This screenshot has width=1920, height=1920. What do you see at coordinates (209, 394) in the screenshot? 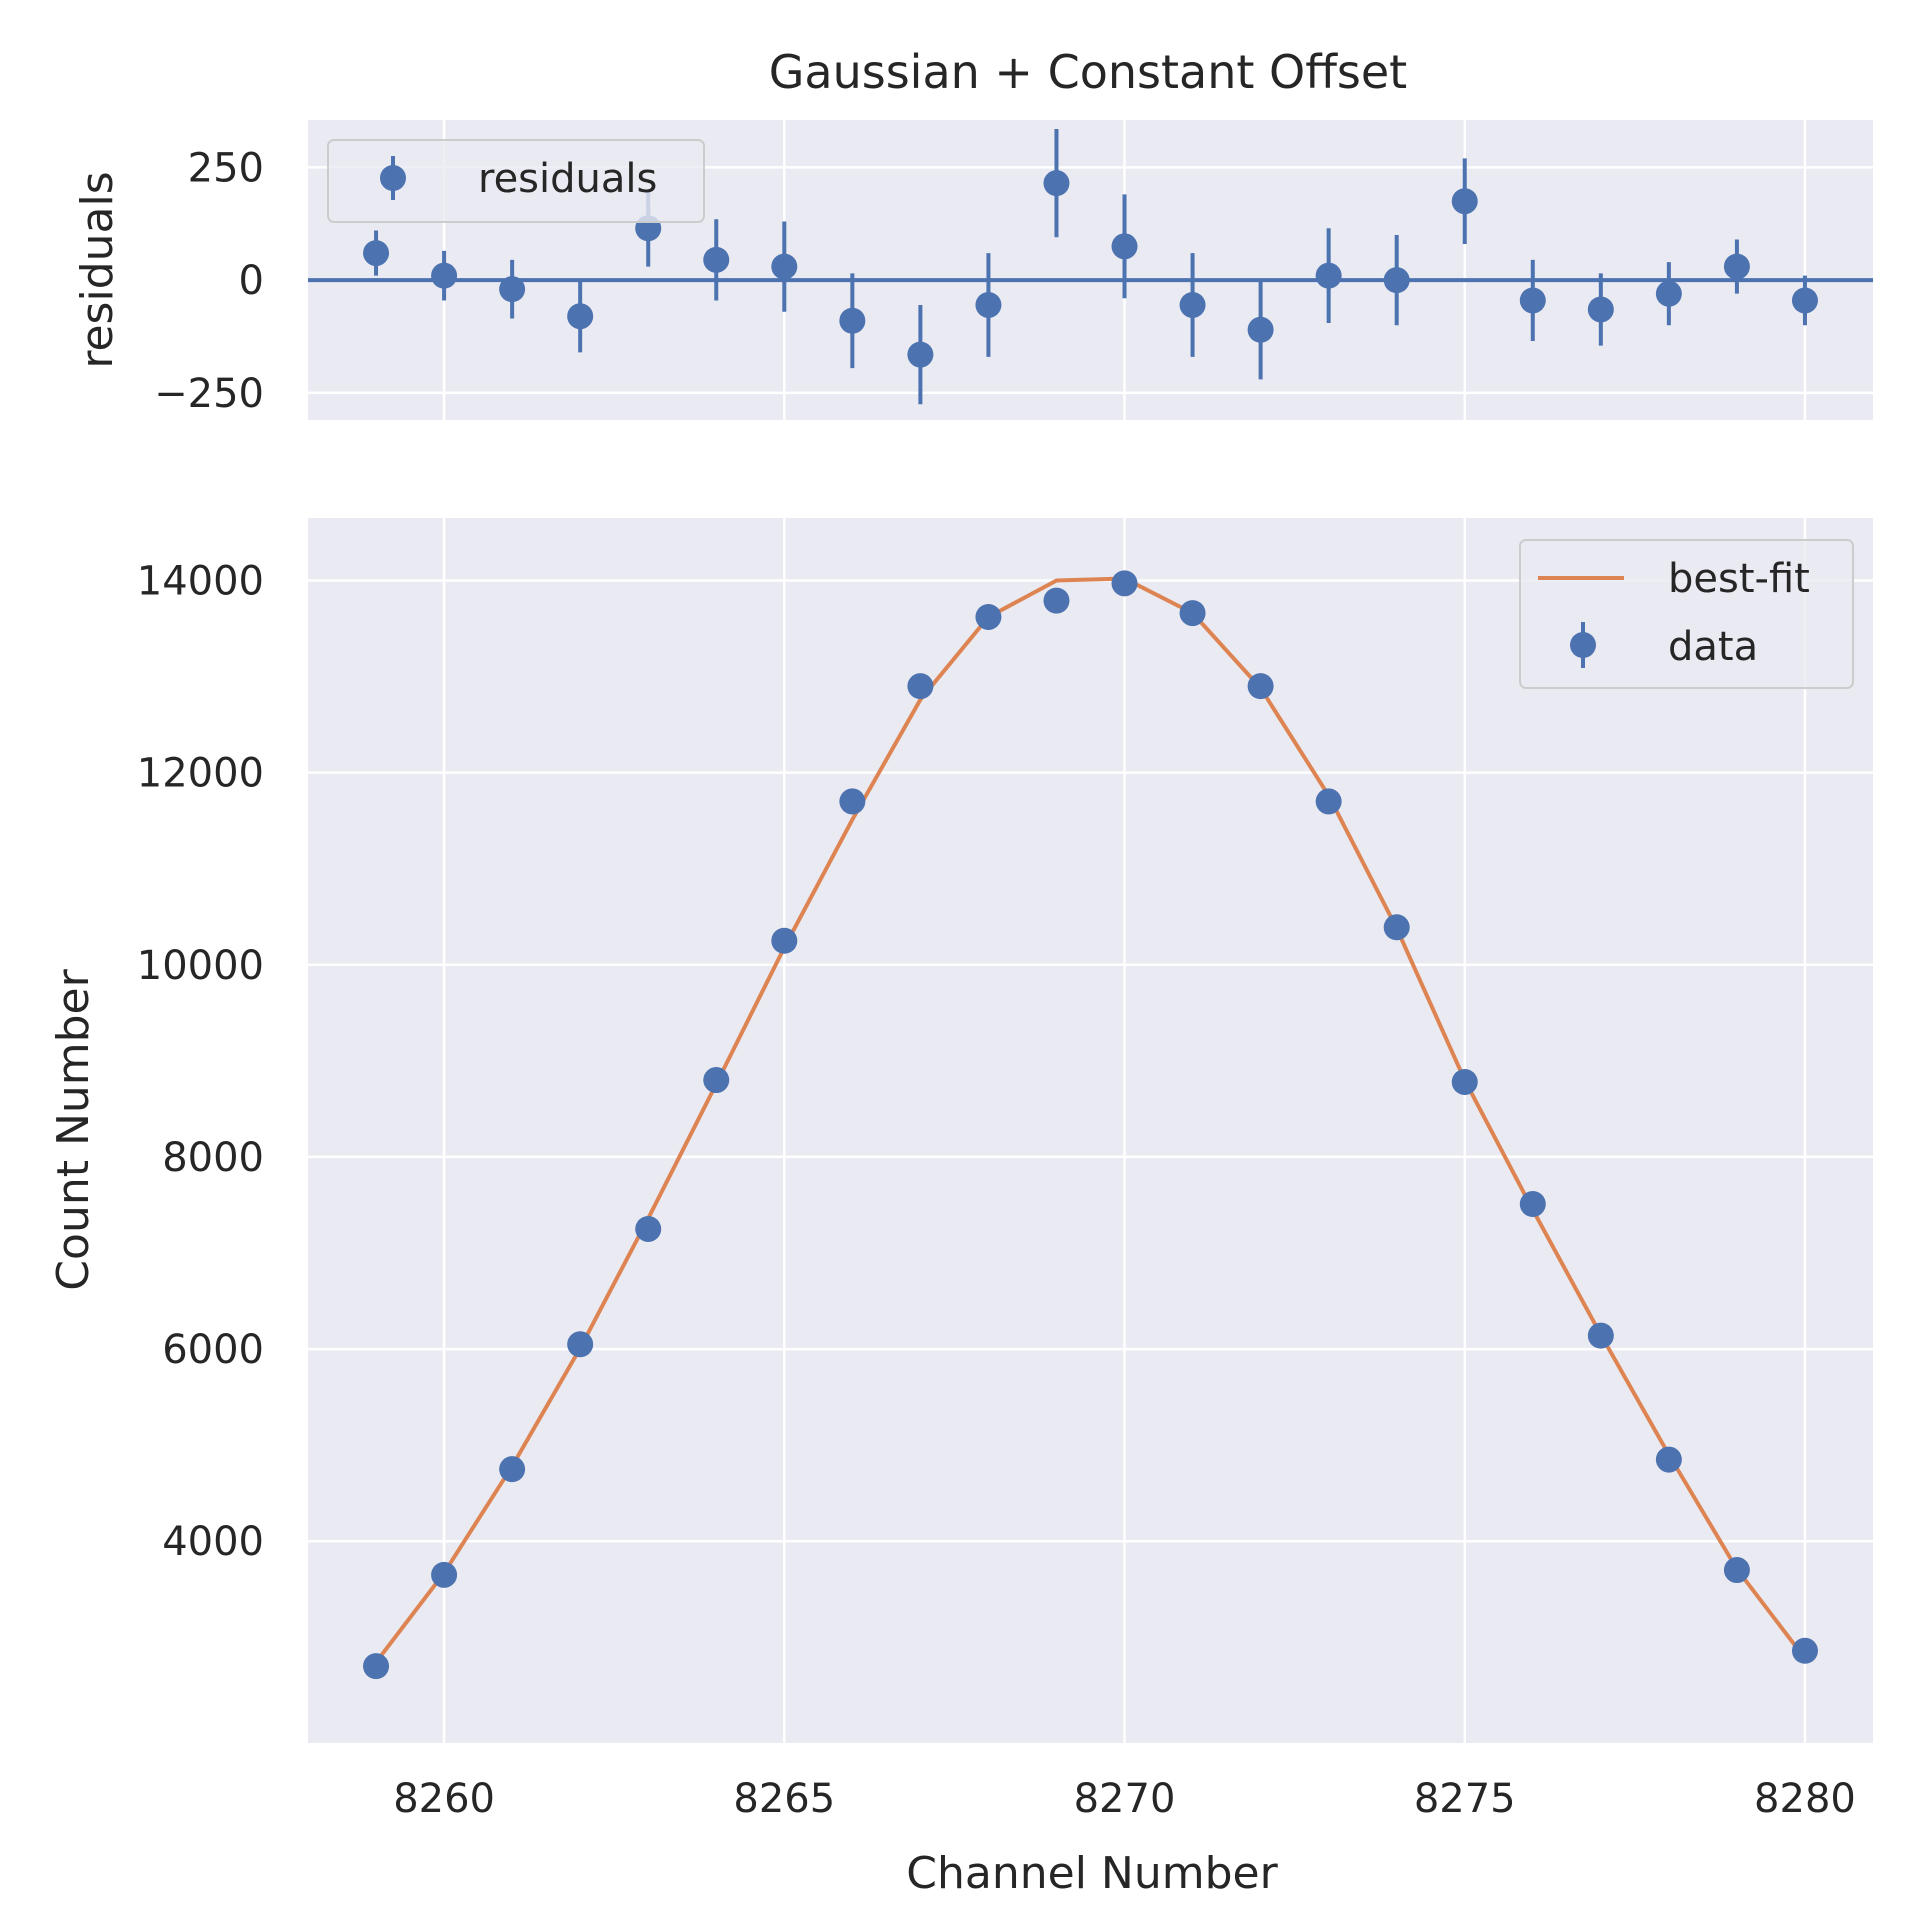
I see `residuals-y-tick-label: −250` at bounding box center [209, 394].